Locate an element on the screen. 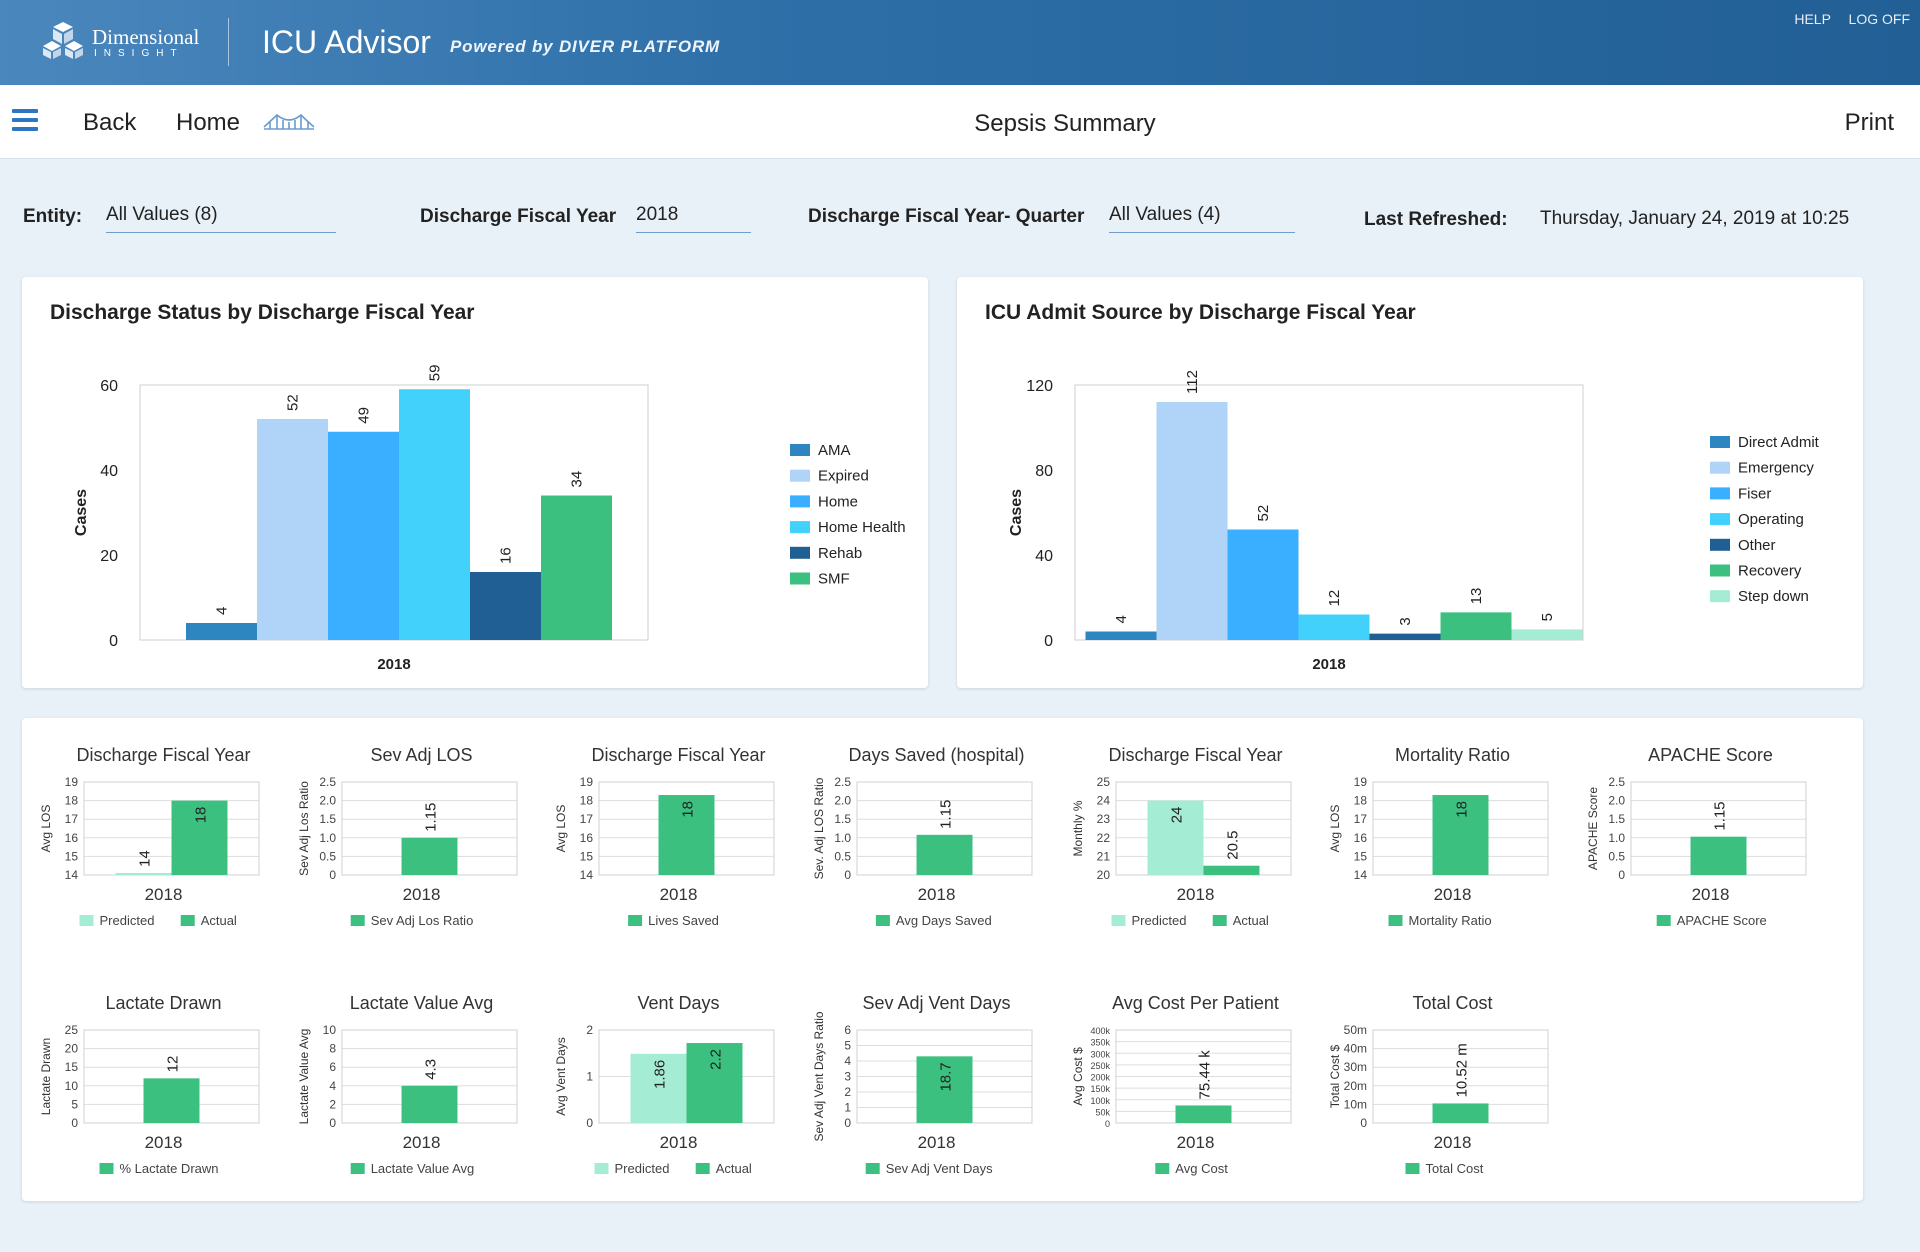 The width and height of the screenshot is (1920, 1252). legend-label: Avg Days Saved is located at coordinates (944, 920).